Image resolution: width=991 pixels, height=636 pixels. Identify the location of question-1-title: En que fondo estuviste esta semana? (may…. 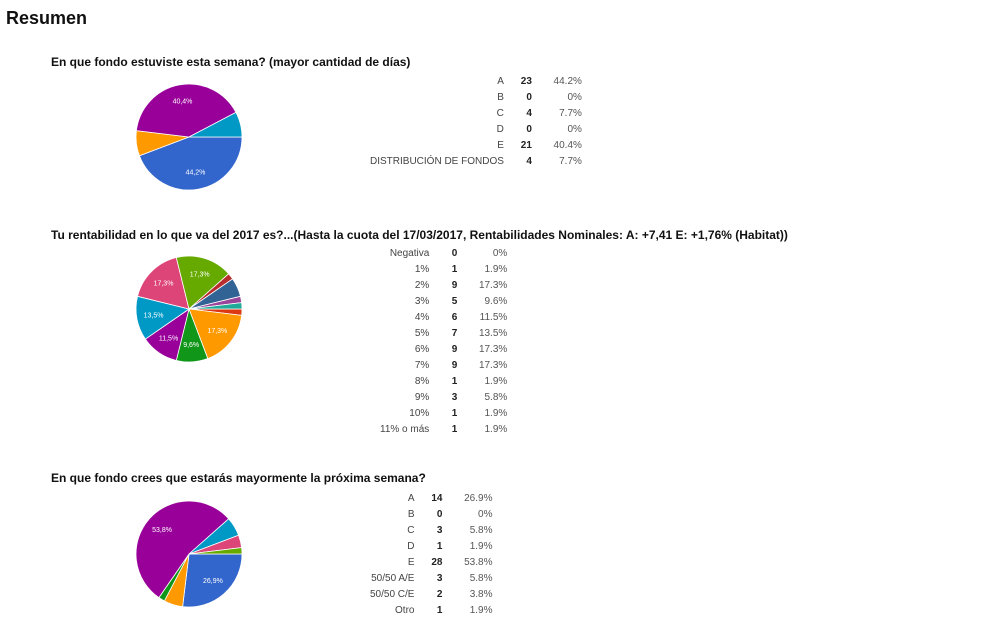
(231, 62).